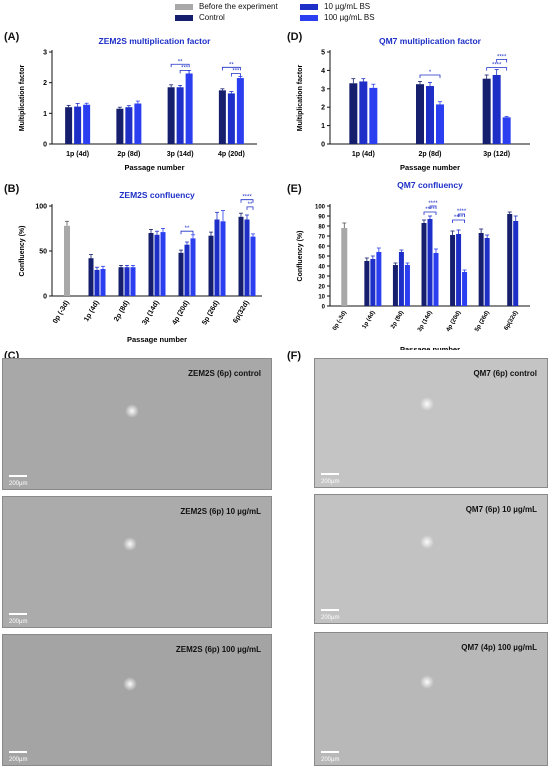 Image resolution: width=550 pixels, height=768 pixels. I want to click on chart-d-y-tick-label: 2, so click(323, 108).